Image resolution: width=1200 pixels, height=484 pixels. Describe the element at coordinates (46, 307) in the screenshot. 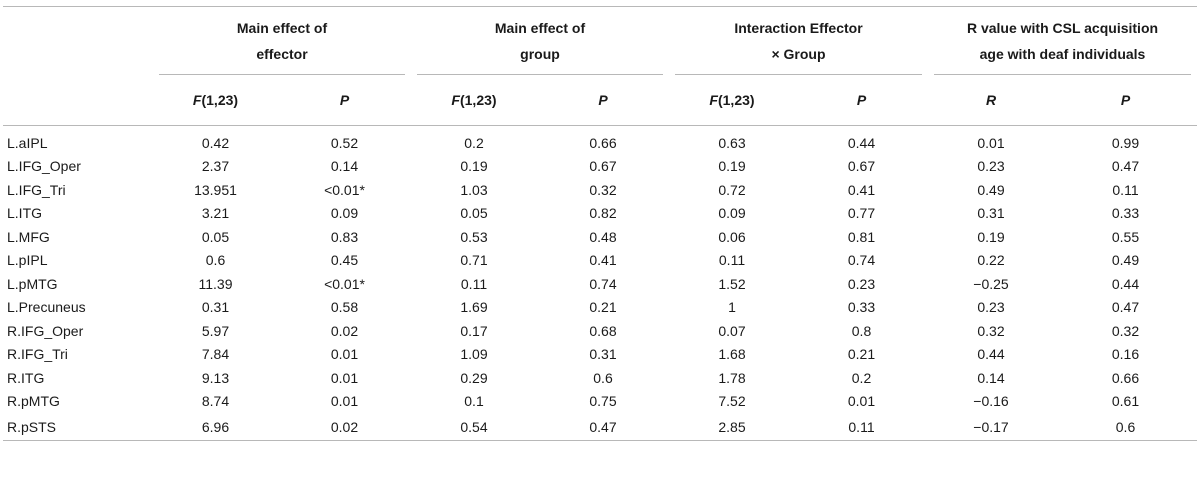

I see `region-label: L.Precuneus` at that location.